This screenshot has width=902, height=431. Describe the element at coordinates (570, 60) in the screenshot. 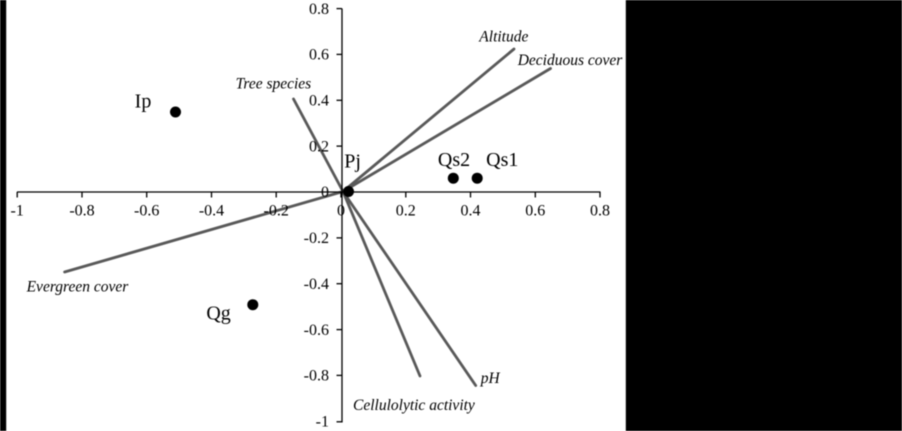

I see `svg-text: Deciduous cover` at that location.